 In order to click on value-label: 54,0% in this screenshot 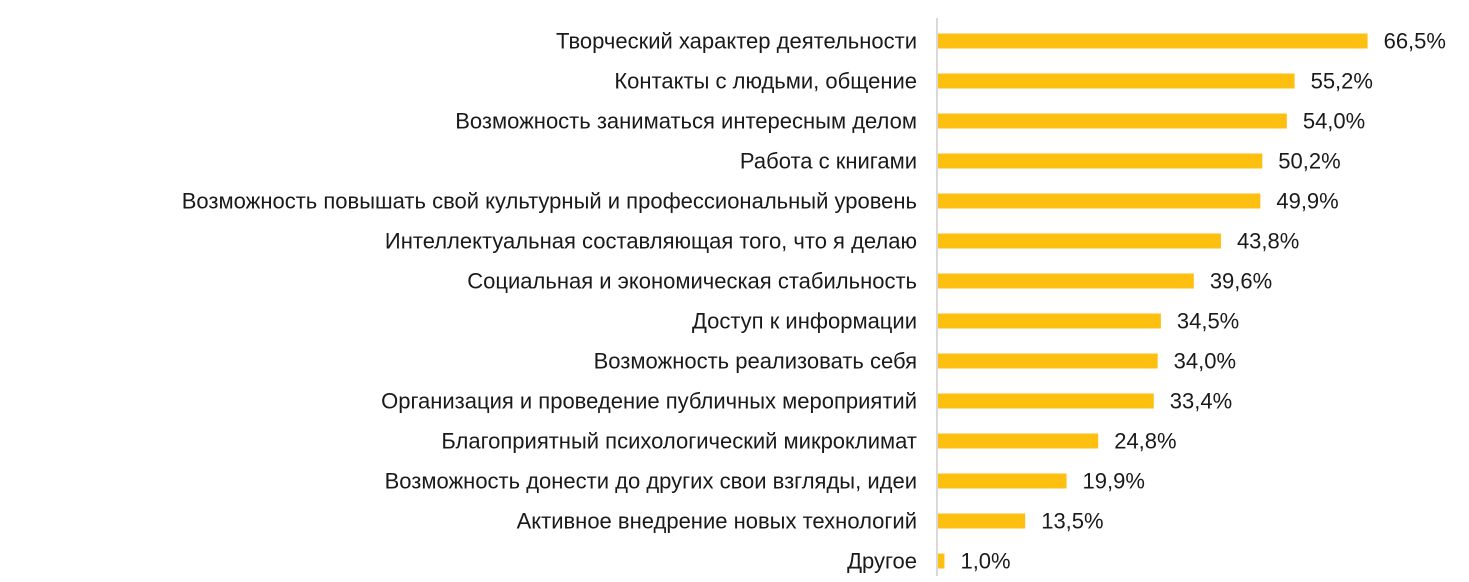, I will do `click(1334, 121)`.